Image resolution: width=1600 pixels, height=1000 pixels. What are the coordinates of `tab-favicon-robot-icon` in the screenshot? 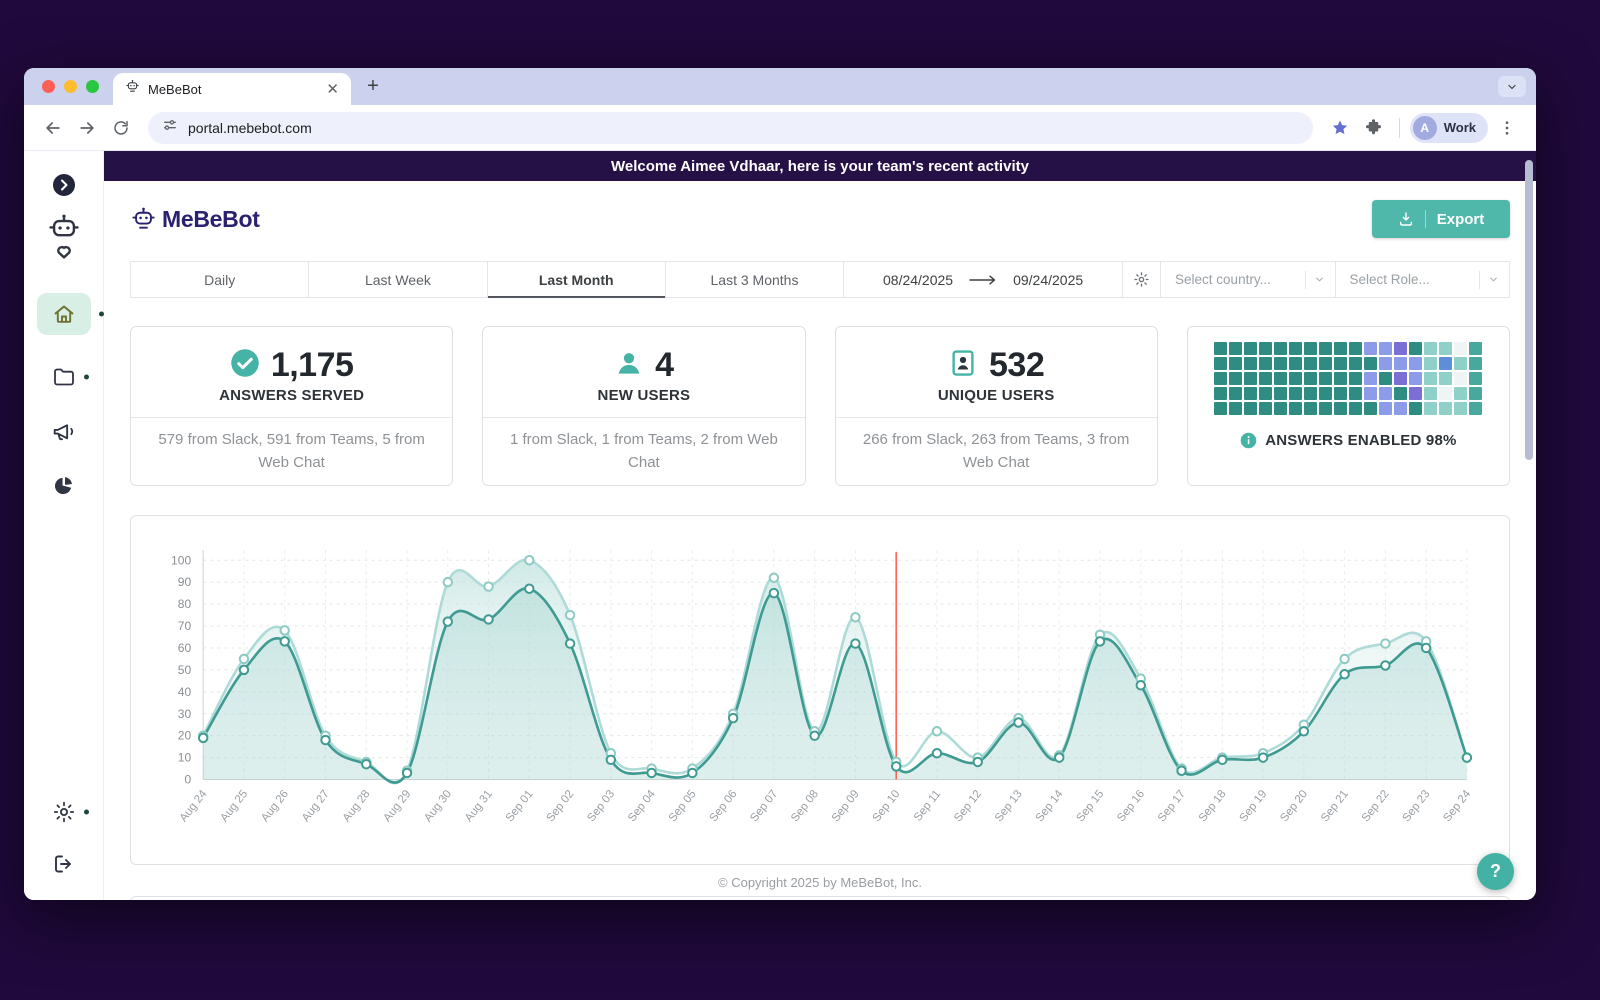 It's located at (132, 89).